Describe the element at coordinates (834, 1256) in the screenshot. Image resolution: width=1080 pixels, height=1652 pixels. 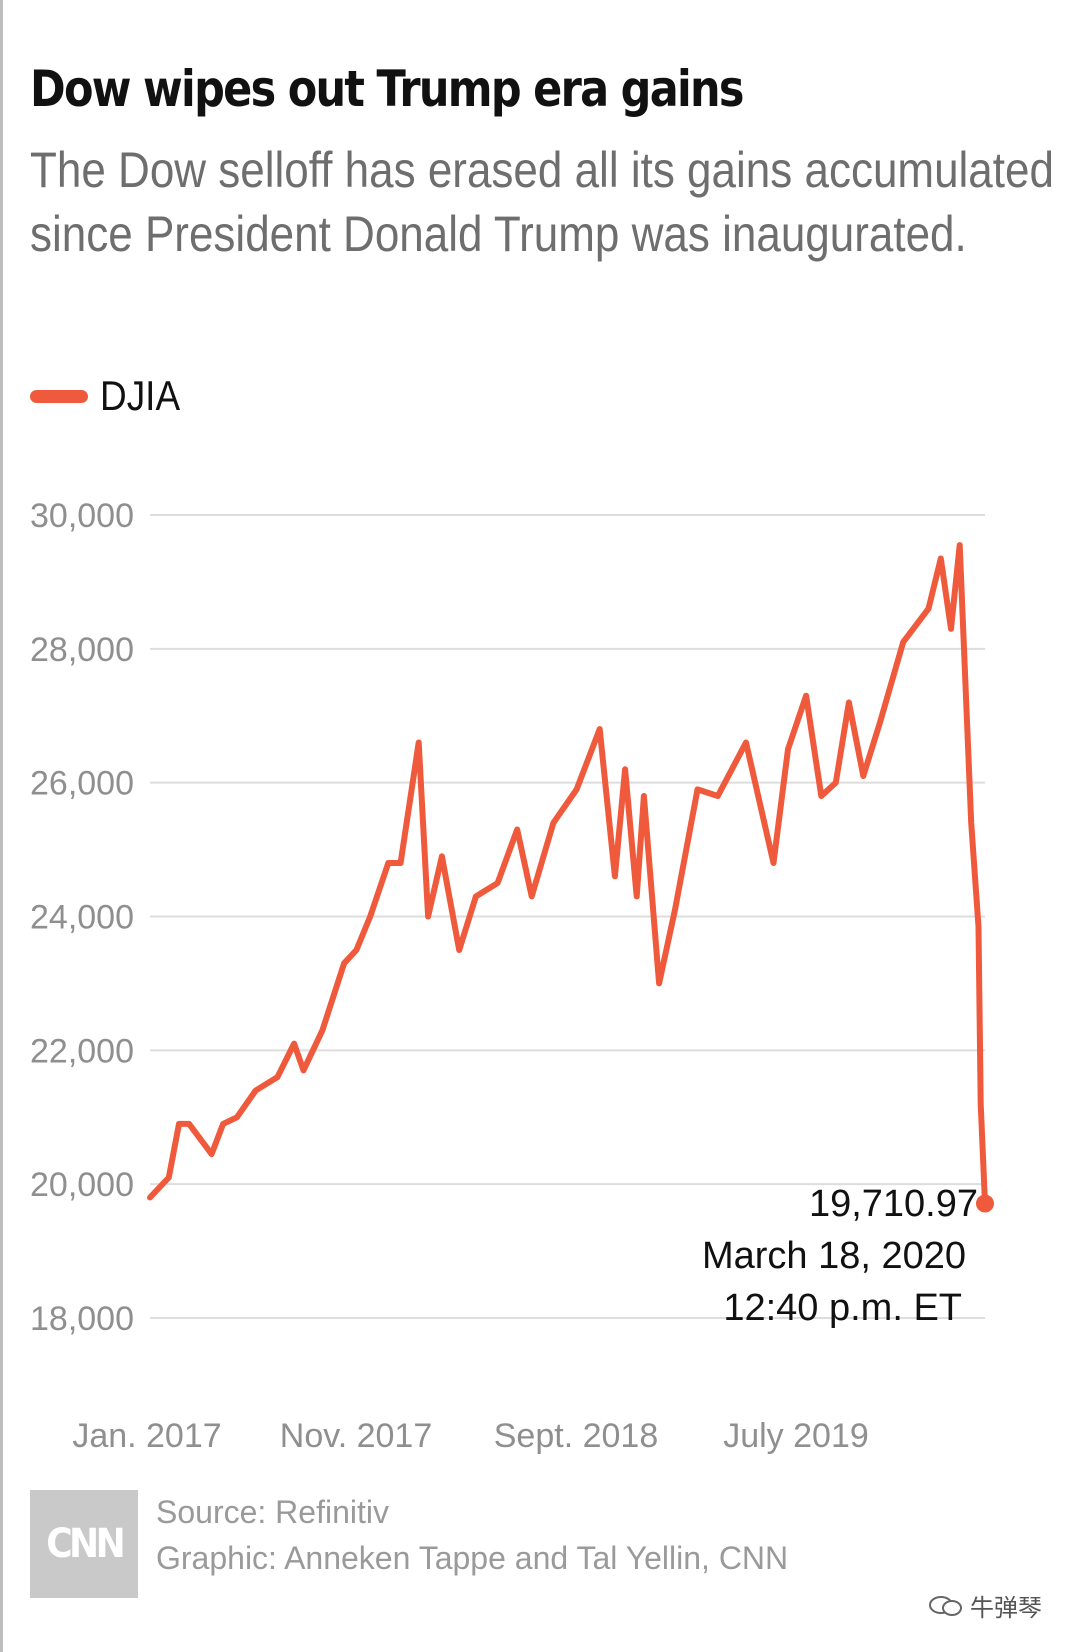
I see `annotation-date: March 18, 2020` at that location.